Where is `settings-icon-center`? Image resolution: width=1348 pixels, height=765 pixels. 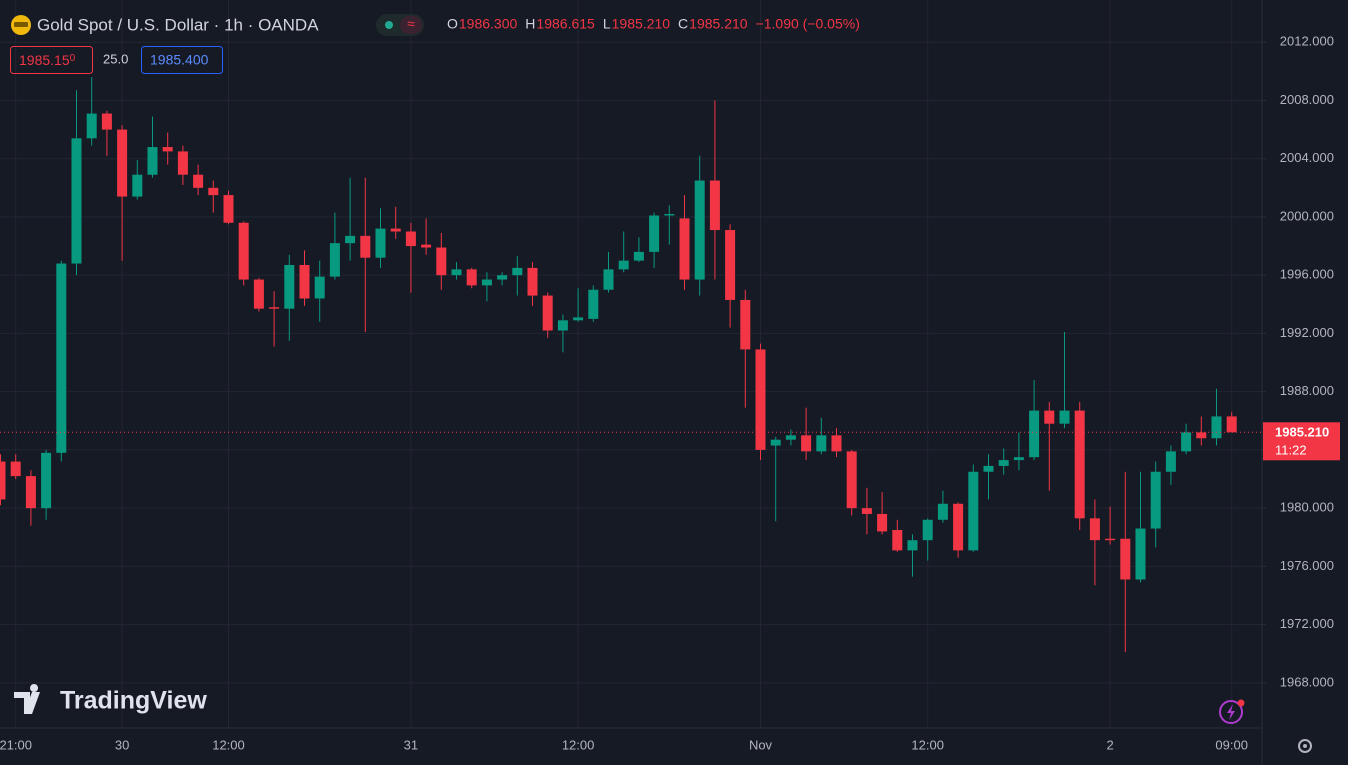 settings-icon-center is located at coordinates (1305, 746).